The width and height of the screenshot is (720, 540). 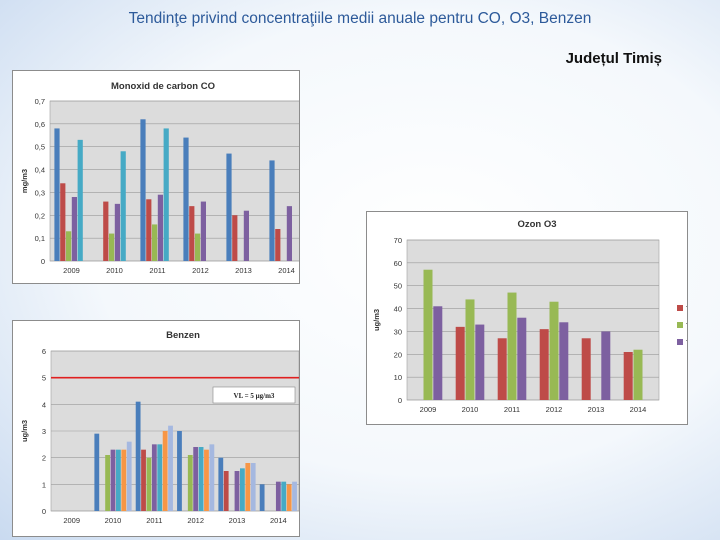 What do you see at coordinates (398, 354) in the screenshot?
I see `y-tick-label: 20` at bounding box center [398, 354].